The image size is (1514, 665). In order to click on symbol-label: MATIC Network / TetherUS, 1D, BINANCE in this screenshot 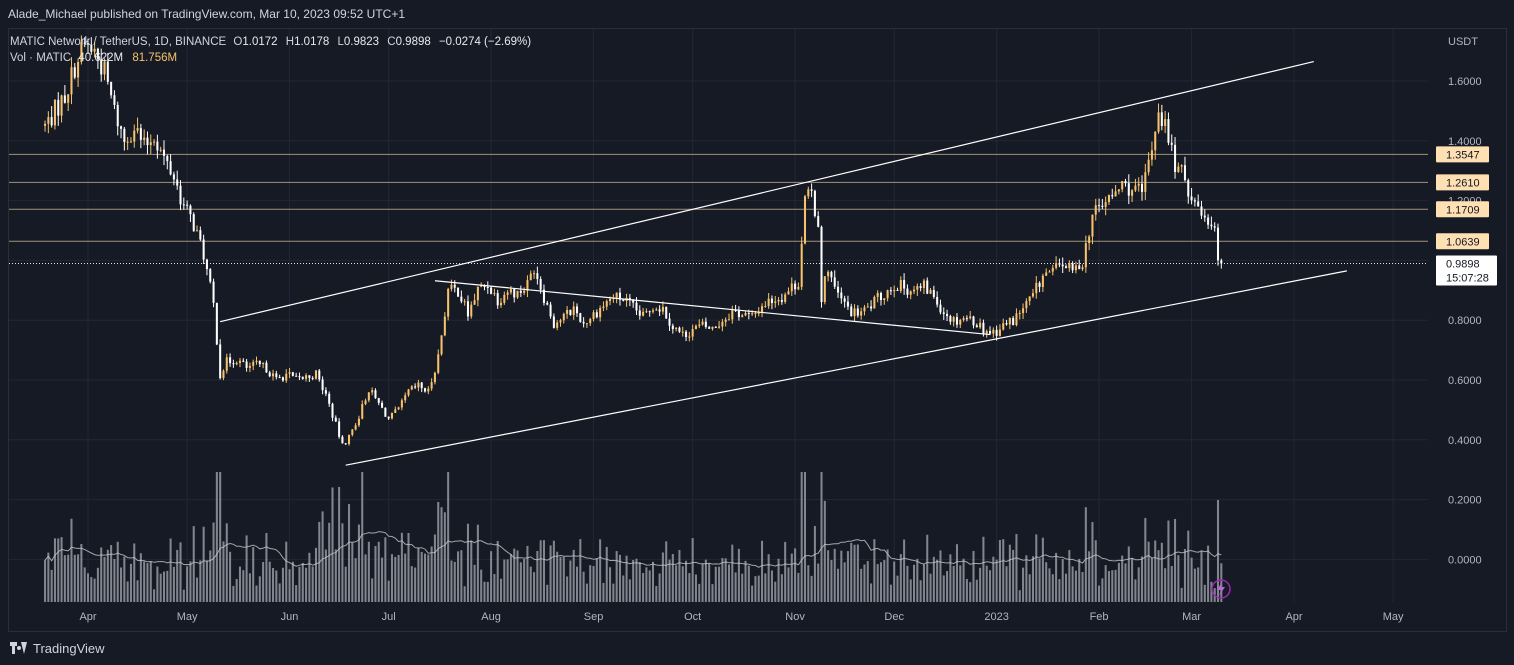, I will do `click(118, 42)`.